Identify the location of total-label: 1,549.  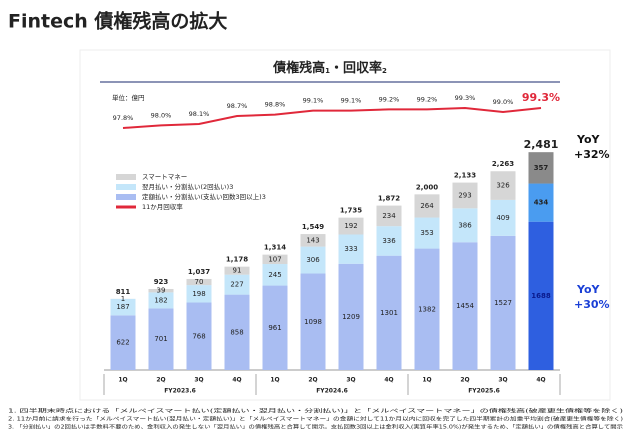
(313, 227).